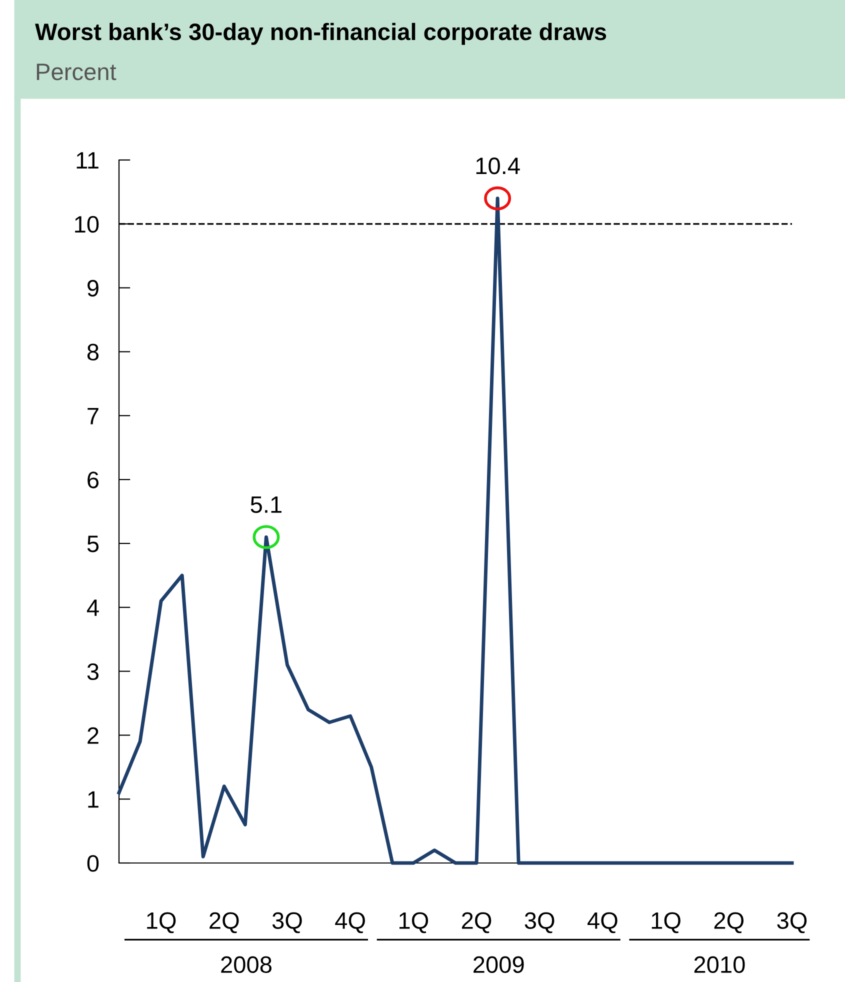 The image size is (845, 982). I want to click on y-tick-label: 9, so click(93, 288).